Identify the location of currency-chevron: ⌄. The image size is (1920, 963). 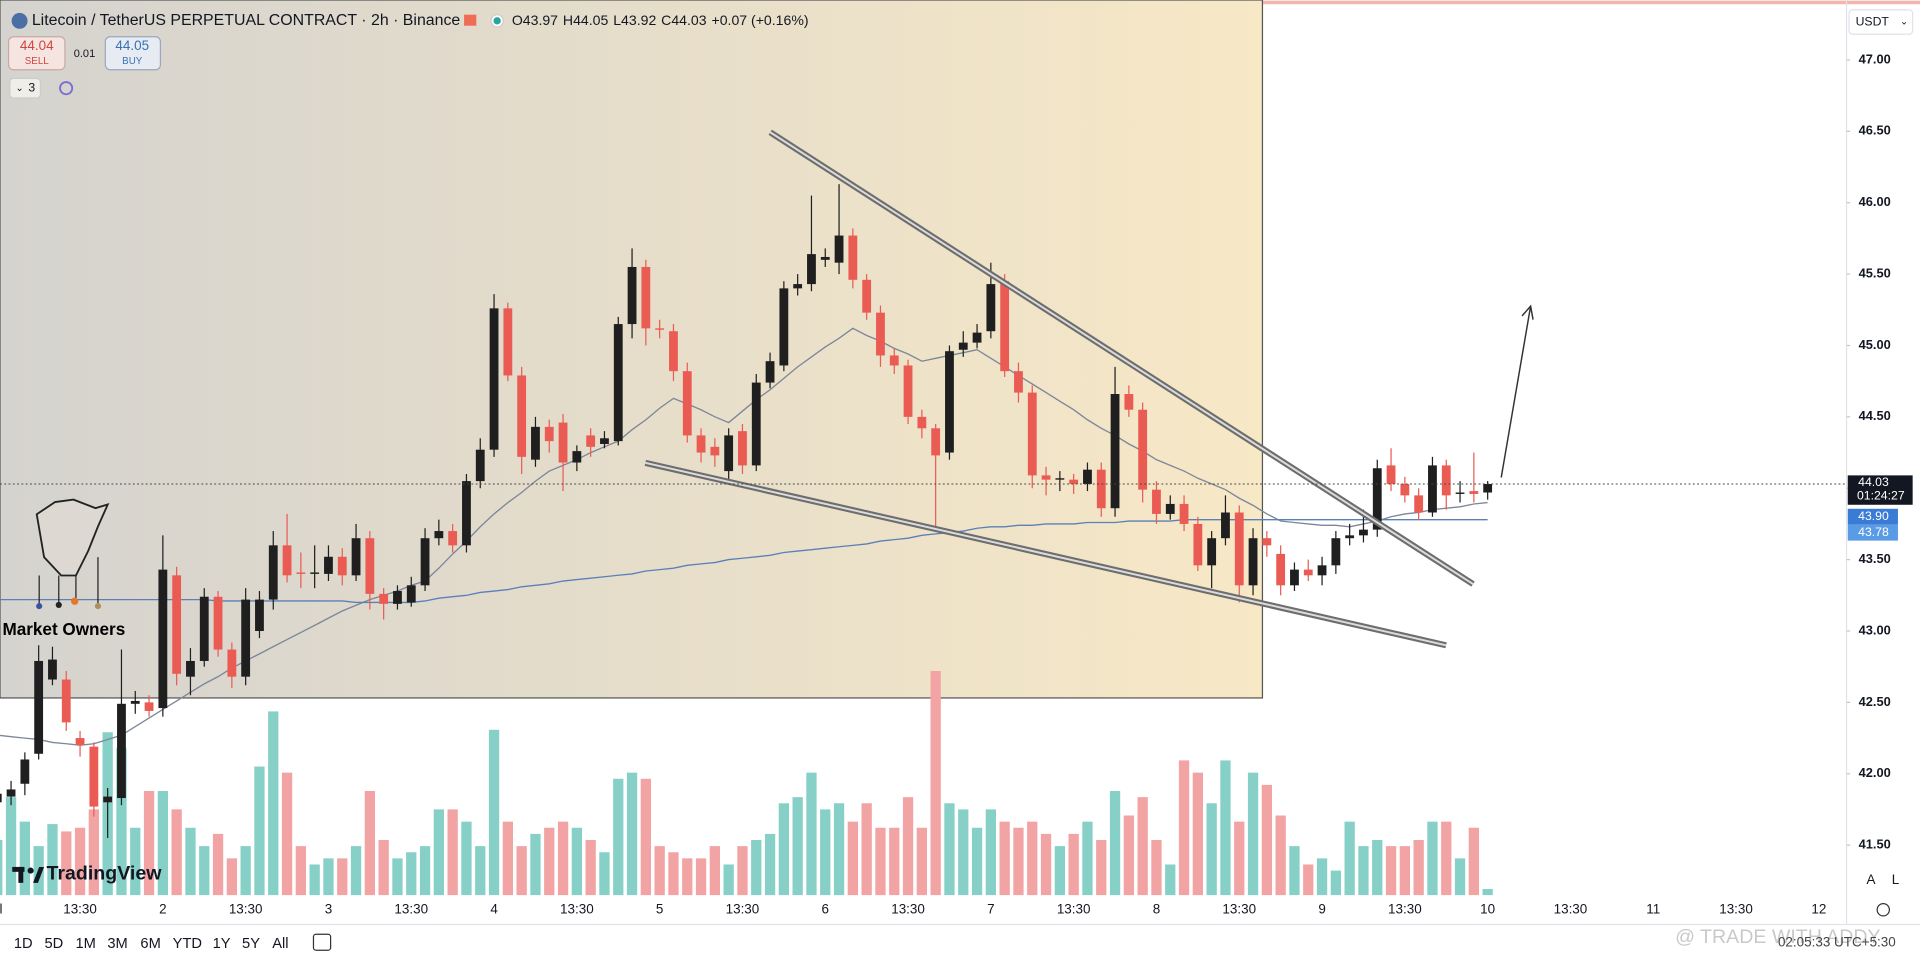
(1904, 22).